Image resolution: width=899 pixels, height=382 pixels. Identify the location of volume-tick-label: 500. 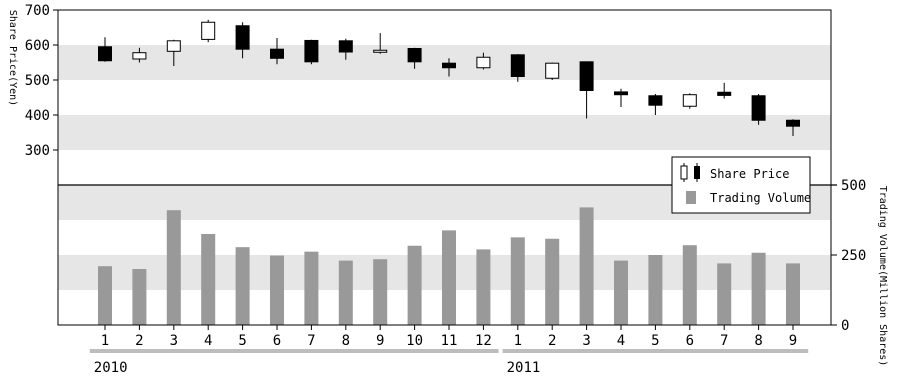
(853, 186).